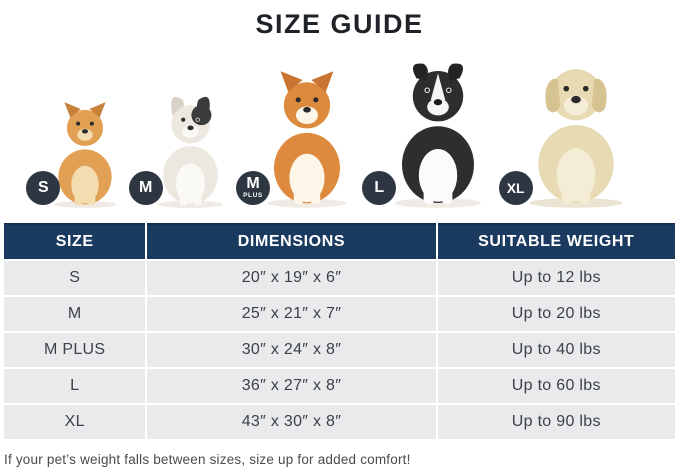 The width and height of the screenshot is (679, 467). What do you see at coordinates (291, 386) in the screenshot?
I see `dimensions-cell: 36″ x 27″ x 8″` at bounding box center [291, 386].